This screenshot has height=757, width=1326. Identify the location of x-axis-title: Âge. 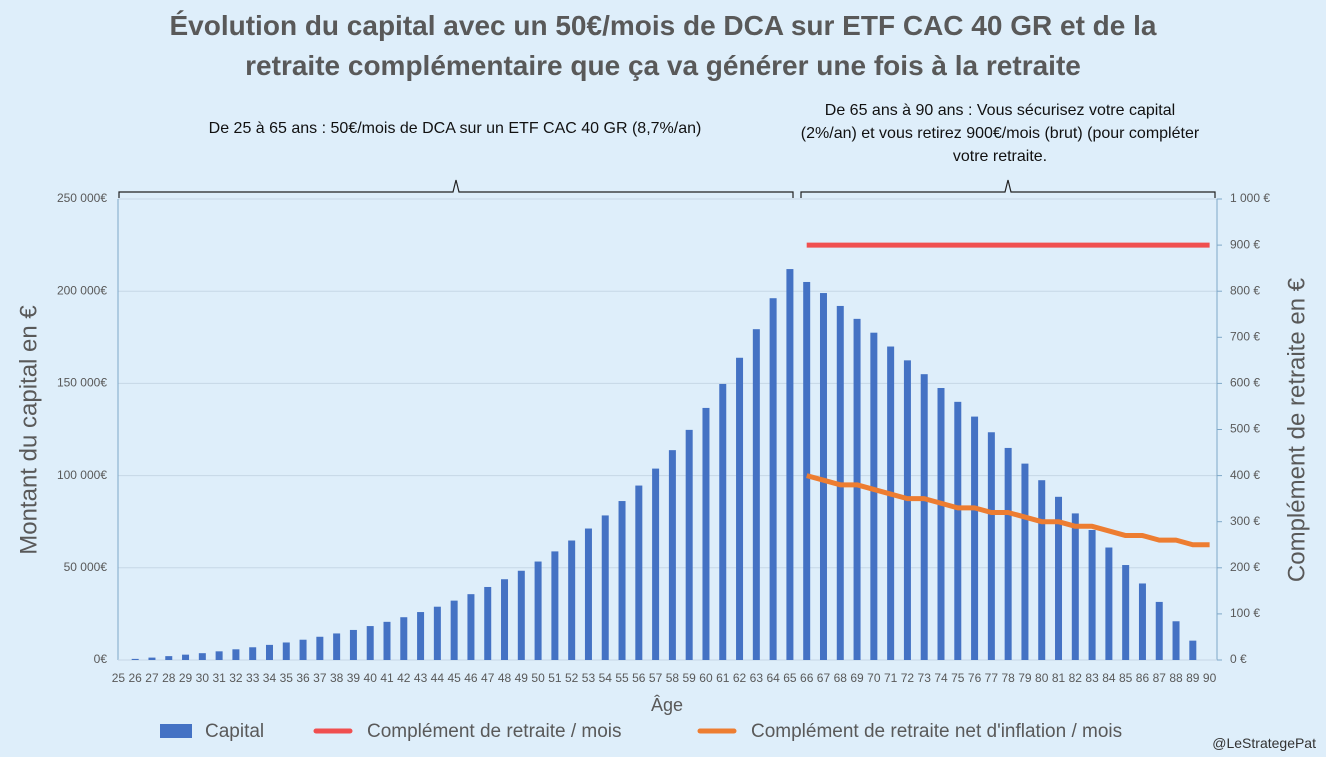
(667, 705).